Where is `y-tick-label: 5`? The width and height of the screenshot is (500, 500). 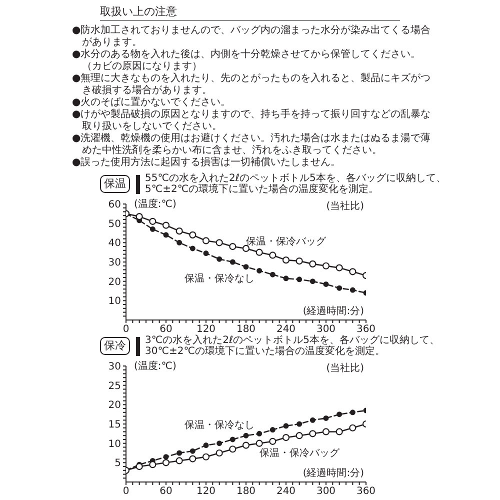
y-tick-label: 5 is located at coordinates (117, 464).